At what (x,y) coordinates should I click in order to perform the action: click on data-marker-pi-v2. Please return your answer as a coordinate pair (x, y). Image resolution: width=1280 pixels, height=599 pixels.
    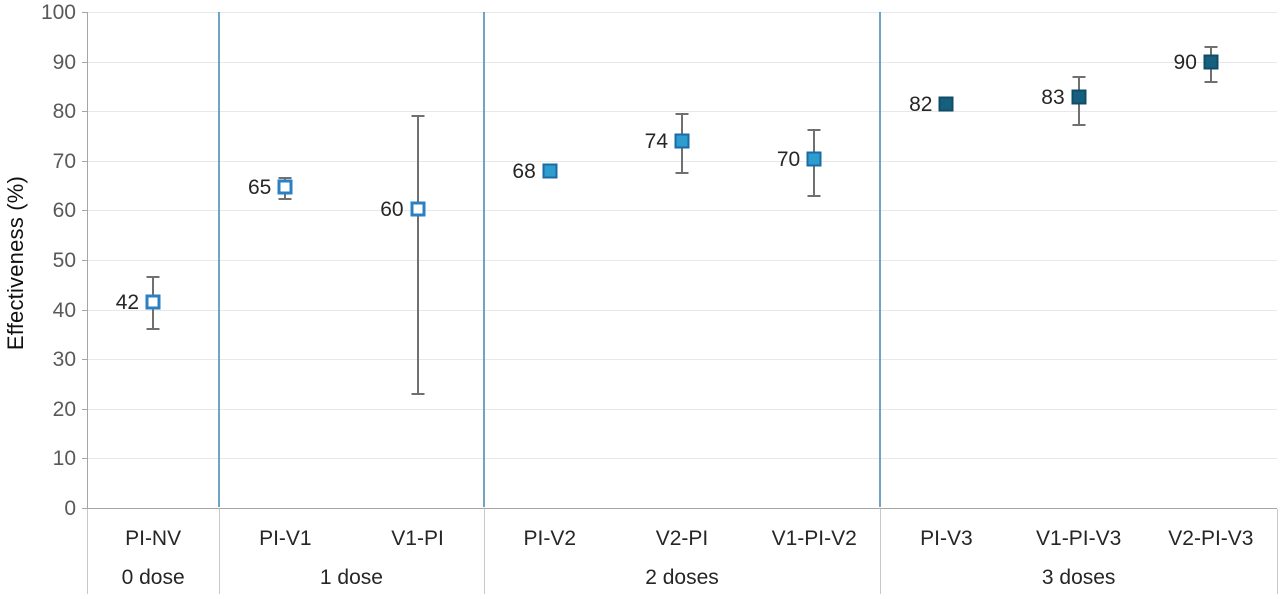
    Looking at the image, I should click on (550, 171).